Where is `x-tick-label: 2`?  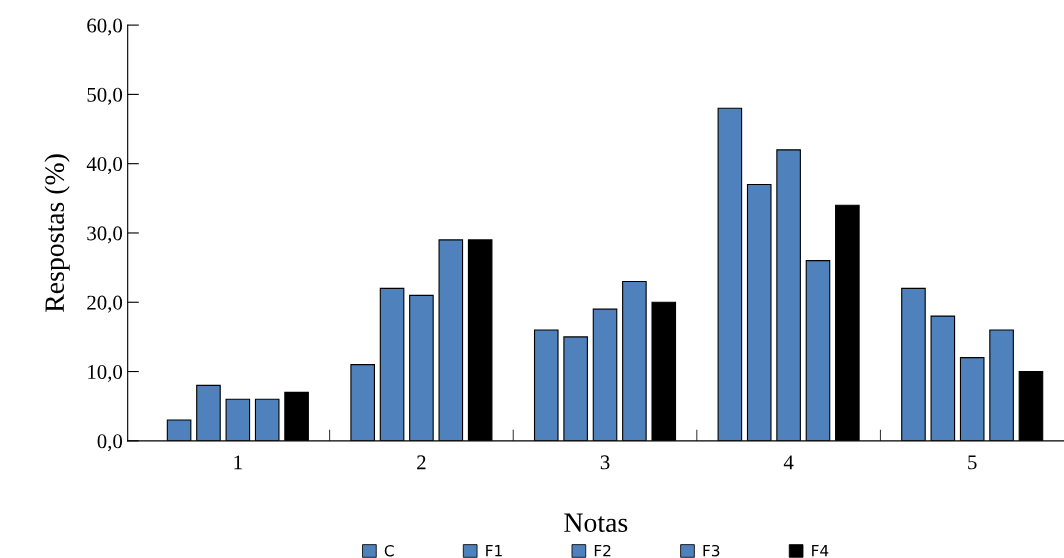
x-tick-label: 2 is located at coordinates (421, 462).